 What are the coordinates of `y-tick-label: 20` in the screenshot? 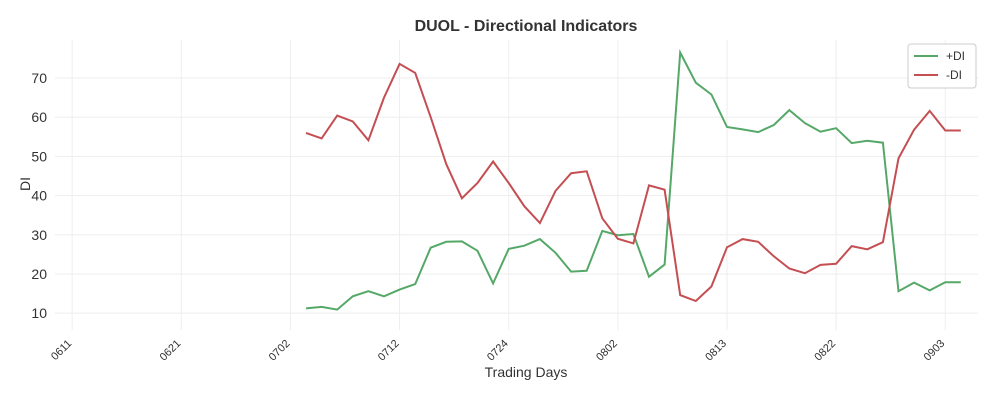 It's located at (39, 274).